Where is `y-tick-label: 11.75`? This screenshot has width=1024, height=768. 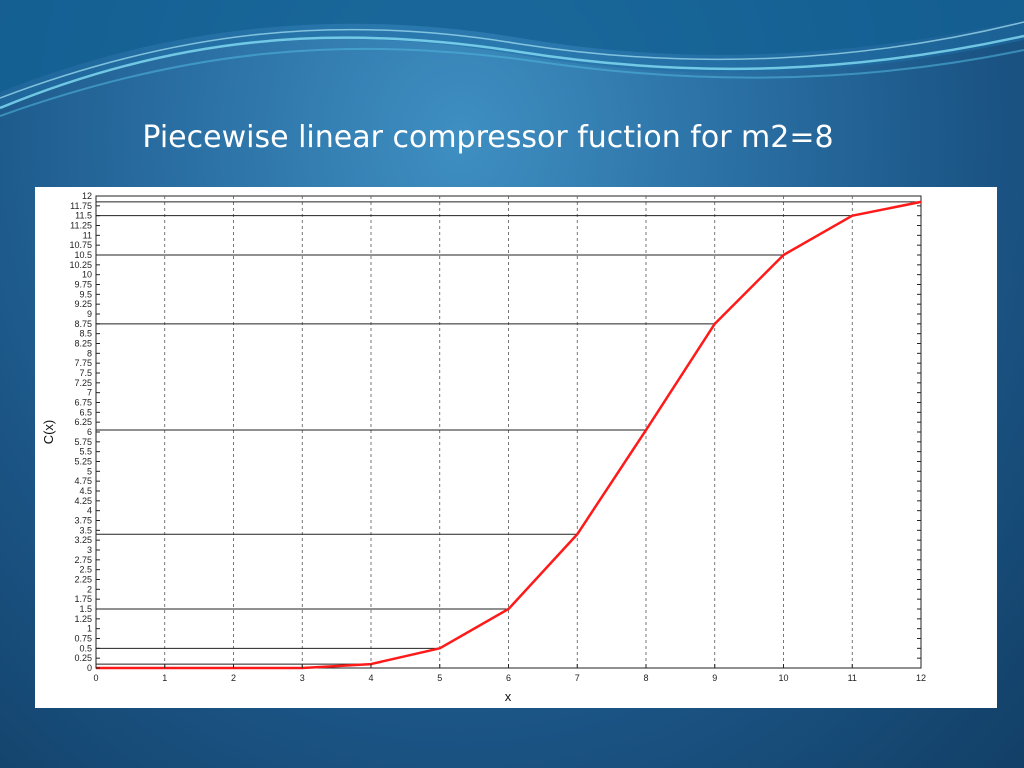 y-tick-label: 11.75 is located at coordinates (81, 206).